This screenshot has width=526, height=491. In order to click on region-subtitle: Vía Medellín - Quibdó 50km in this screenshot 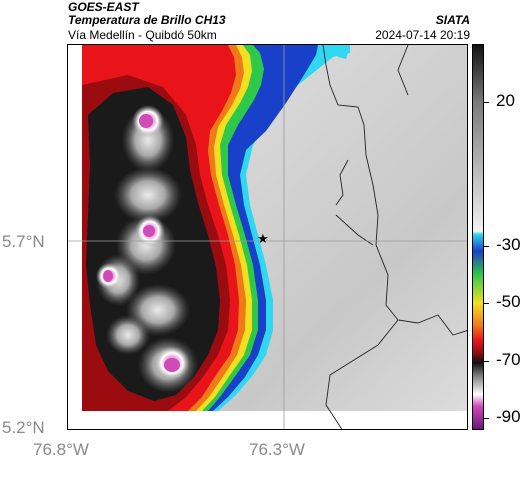, I will do `click(142, 35)`.